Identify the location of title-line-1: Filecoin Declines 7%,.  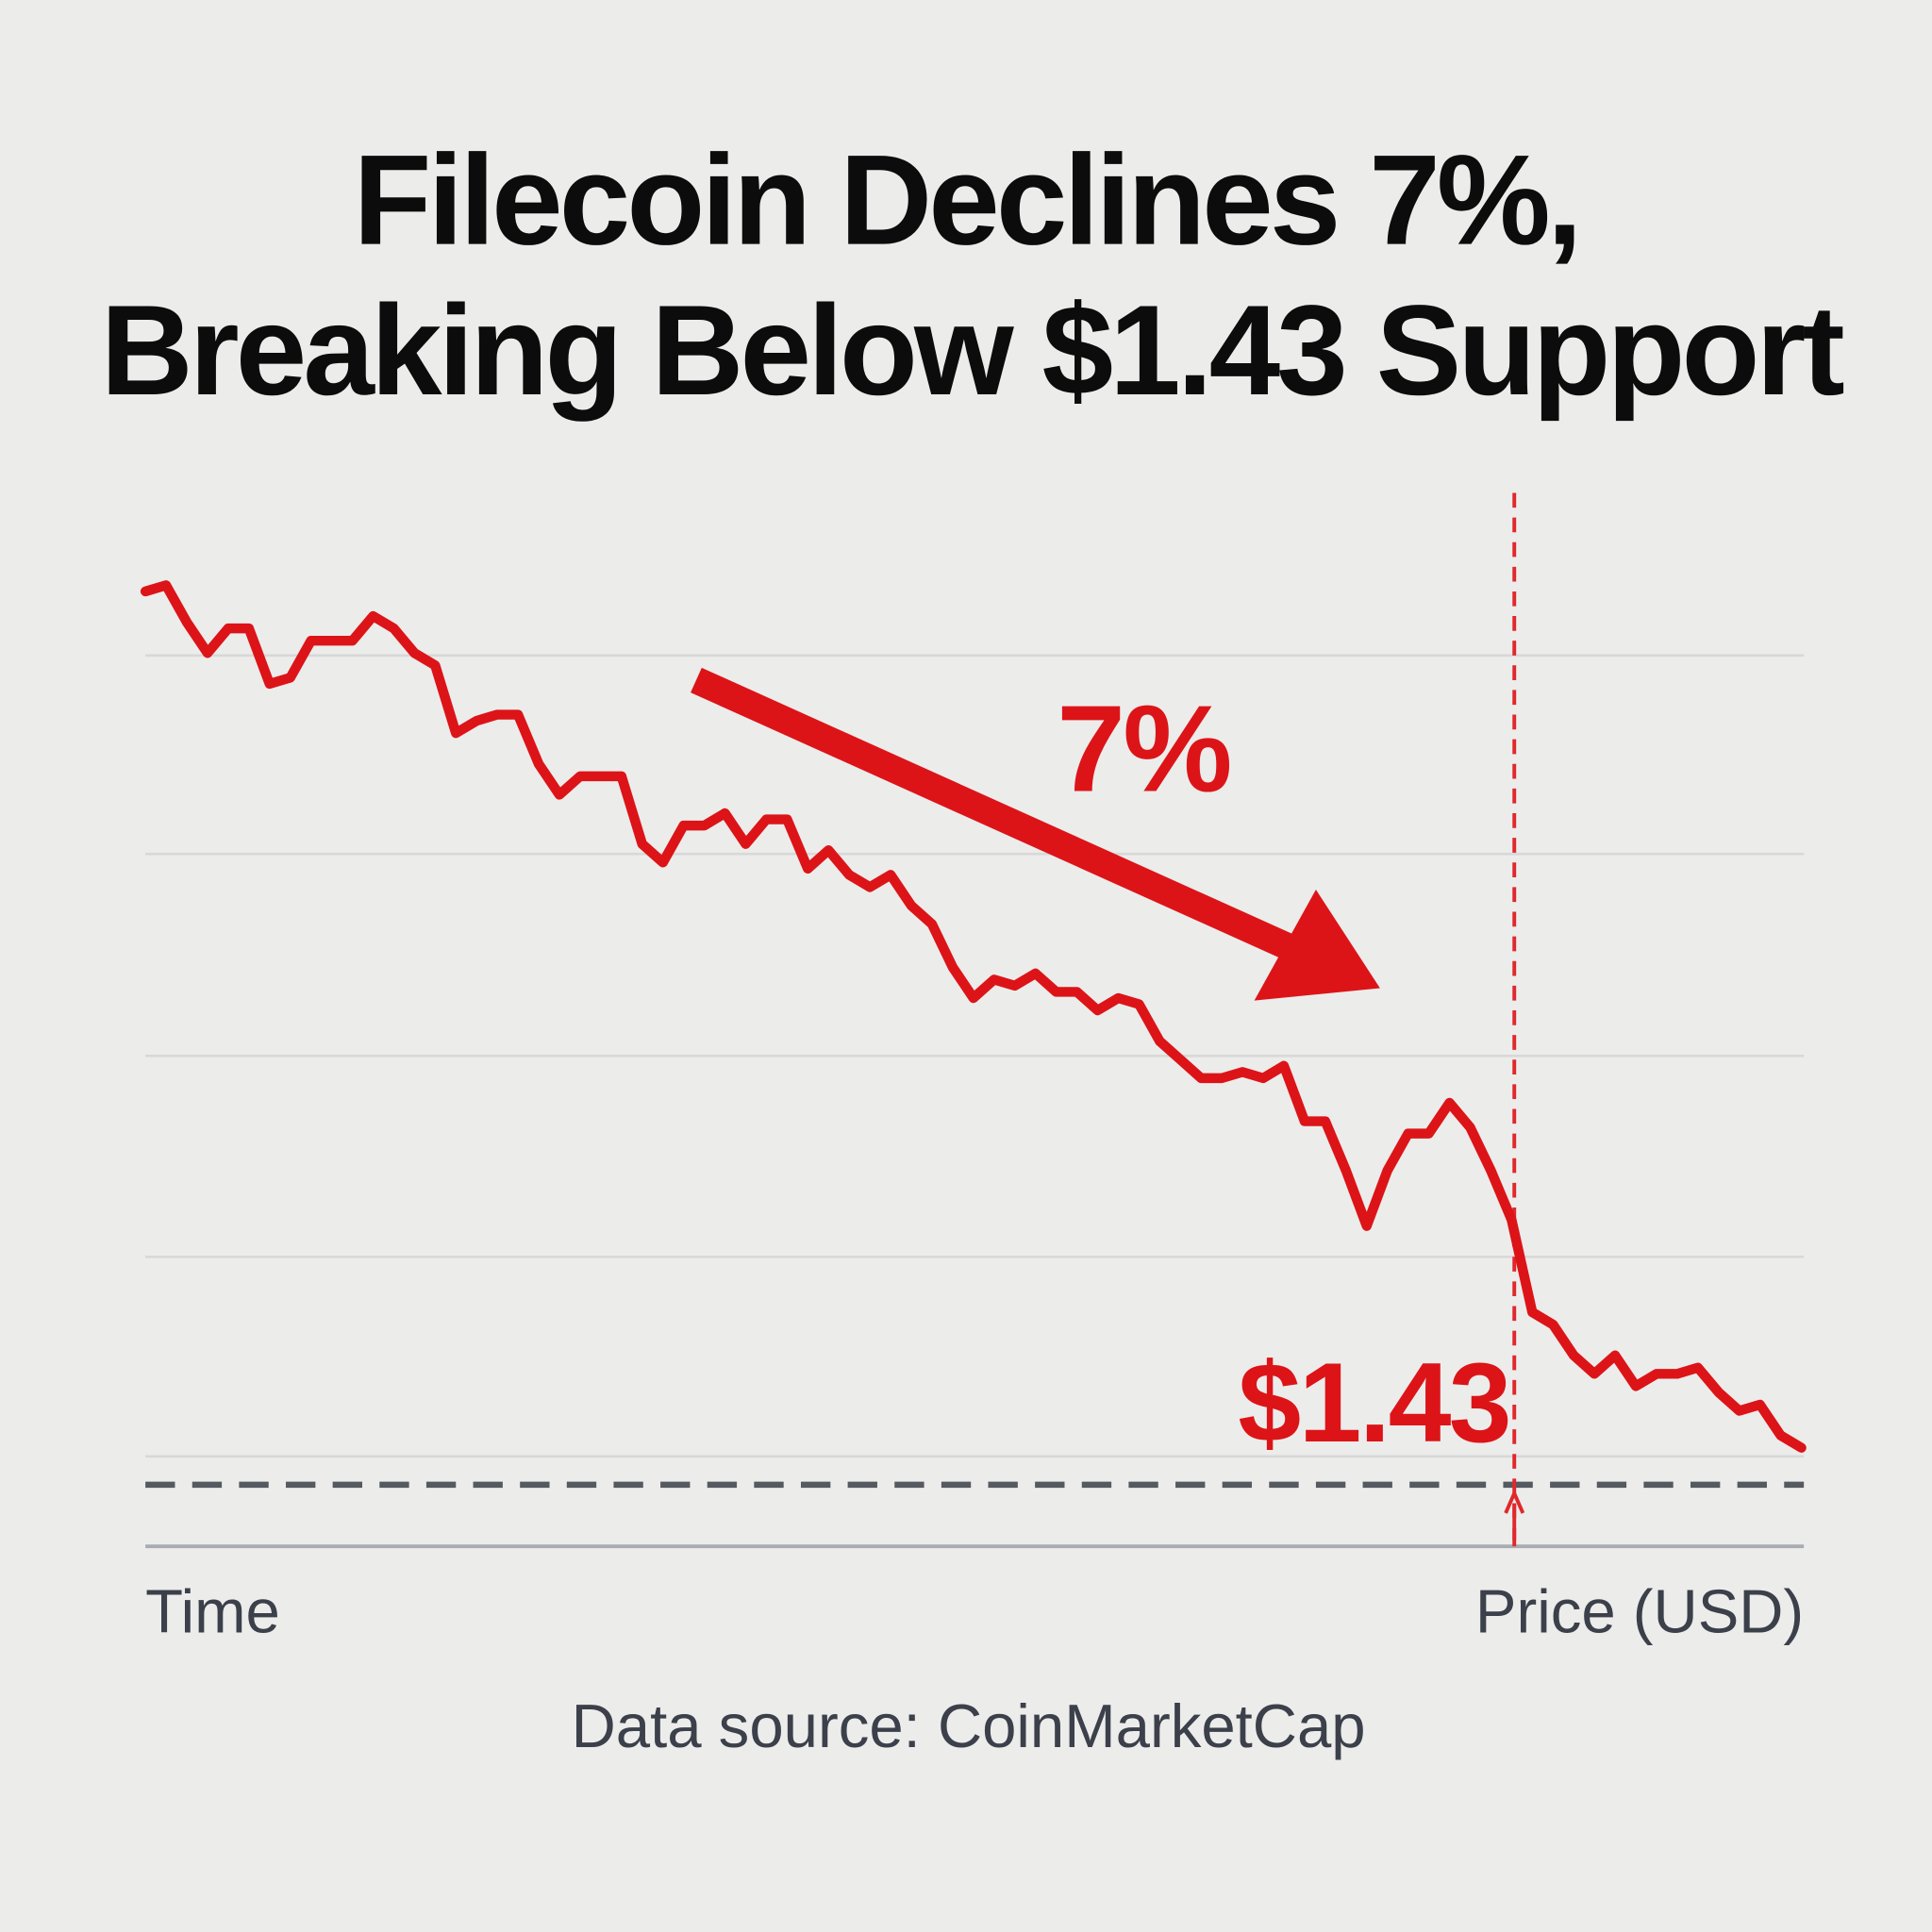
(965, 200).